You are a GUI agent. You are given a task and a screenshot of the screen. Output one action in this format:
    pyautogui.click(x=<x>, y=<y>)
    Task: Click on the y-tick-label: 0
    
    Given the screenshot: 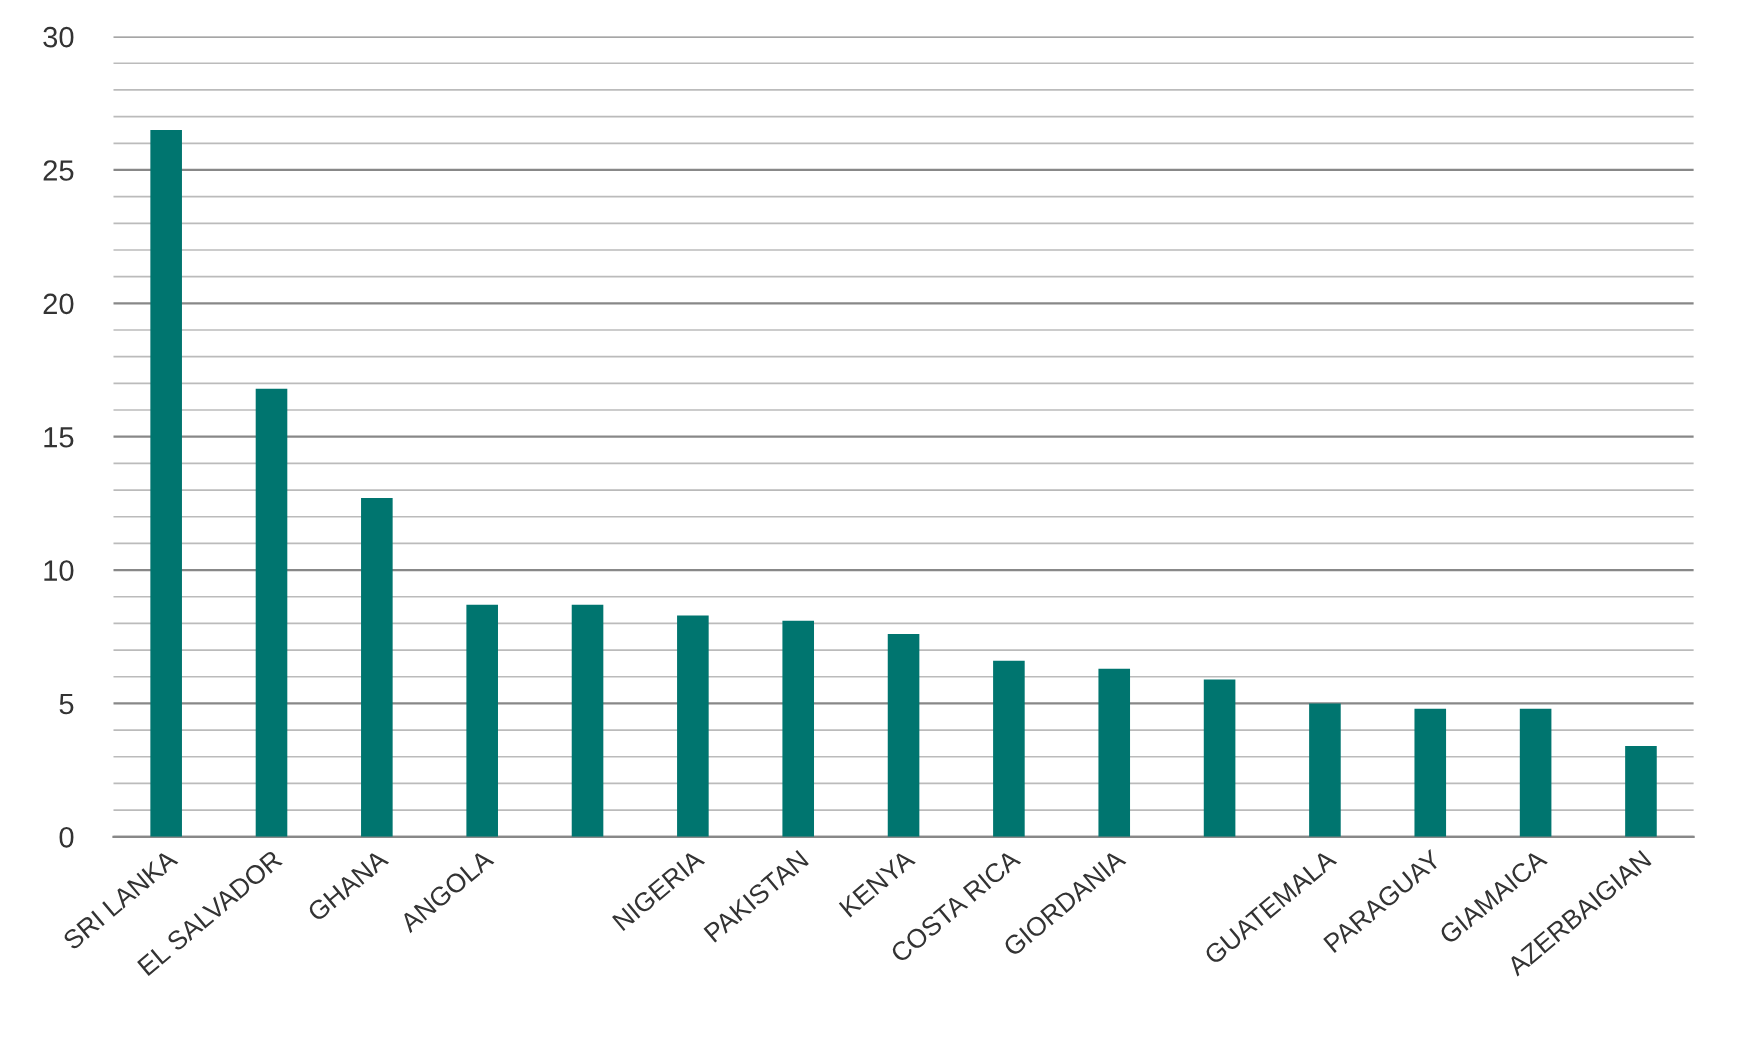 What is the action you would take?
    pyautogui.click(x=66, y=837)
    